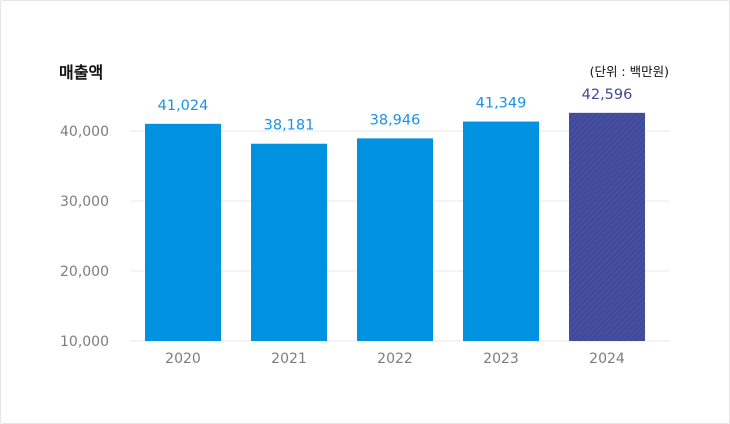  Describe the element at coordinates (607, 226) in the screenshot. I see `bar-2024` at that location.